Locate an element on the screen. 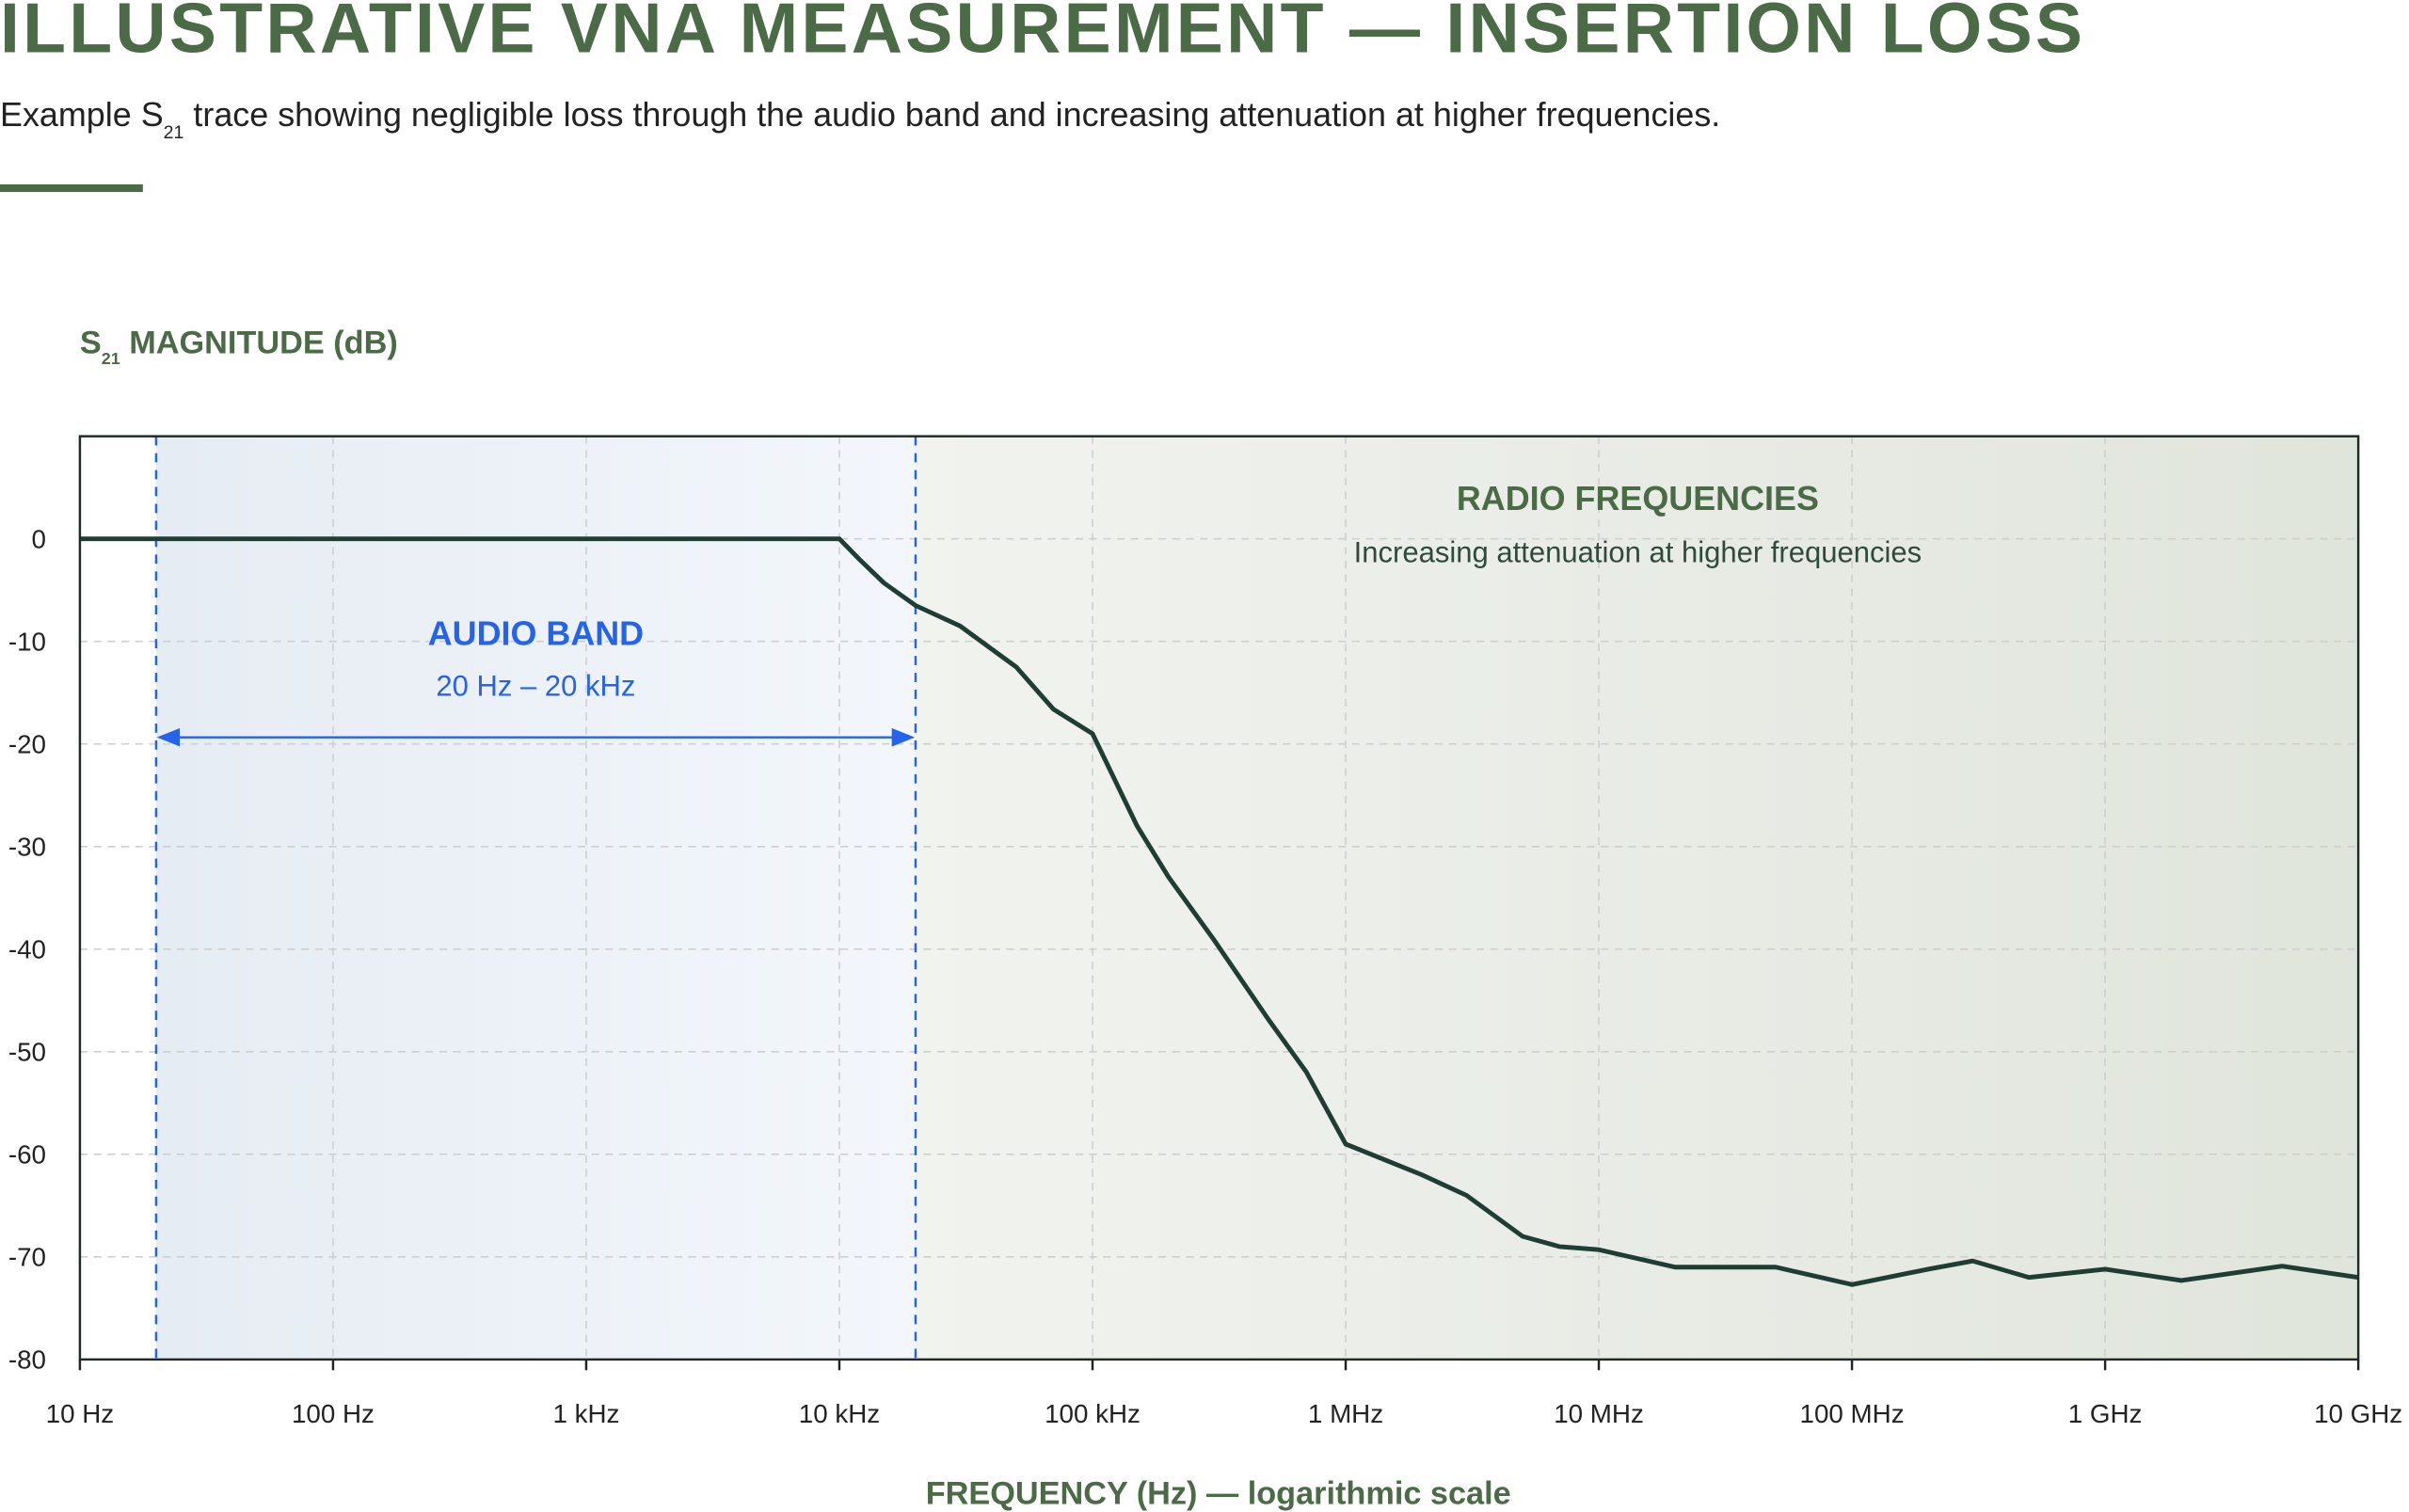 The width and height of the screenshot is (2409, 1512). y-tick-label: -20 is located at coordinates (27, 745).